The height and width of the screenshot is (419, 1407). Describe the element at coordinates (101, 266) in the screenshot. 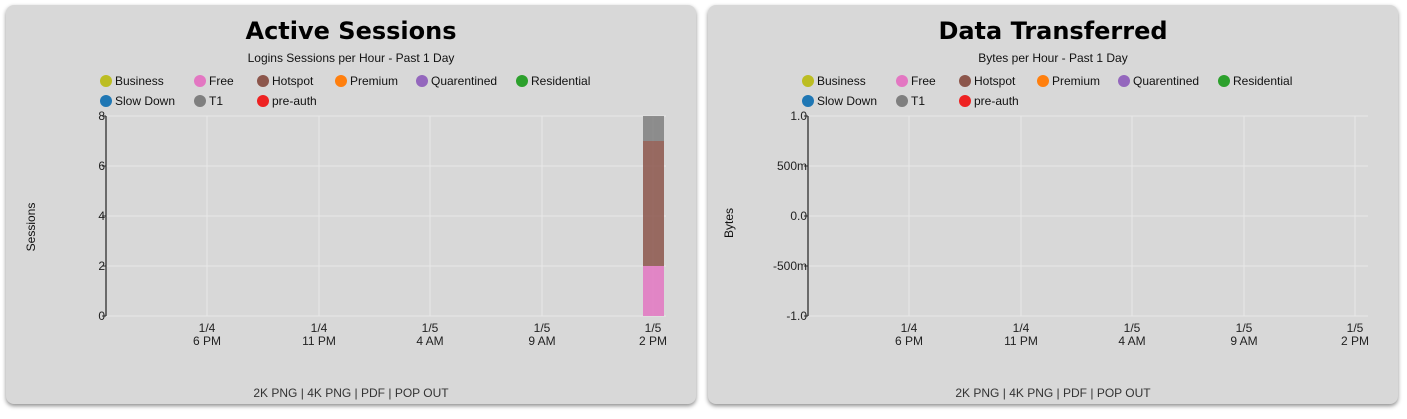

I see `y-tick-label: 2` at that location.